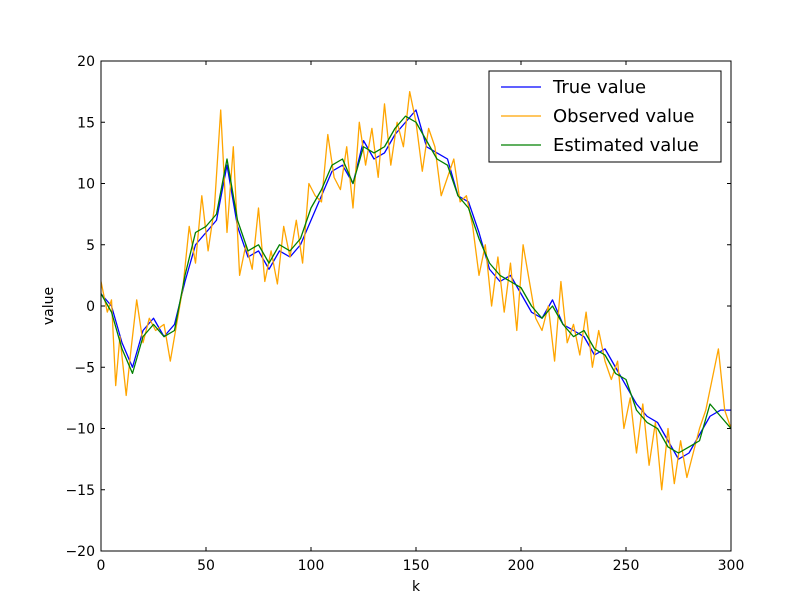 The width and height of the screenshot is (812, 612). I want to click on legend: True value Observed value Estimated value, so click(605, 116).